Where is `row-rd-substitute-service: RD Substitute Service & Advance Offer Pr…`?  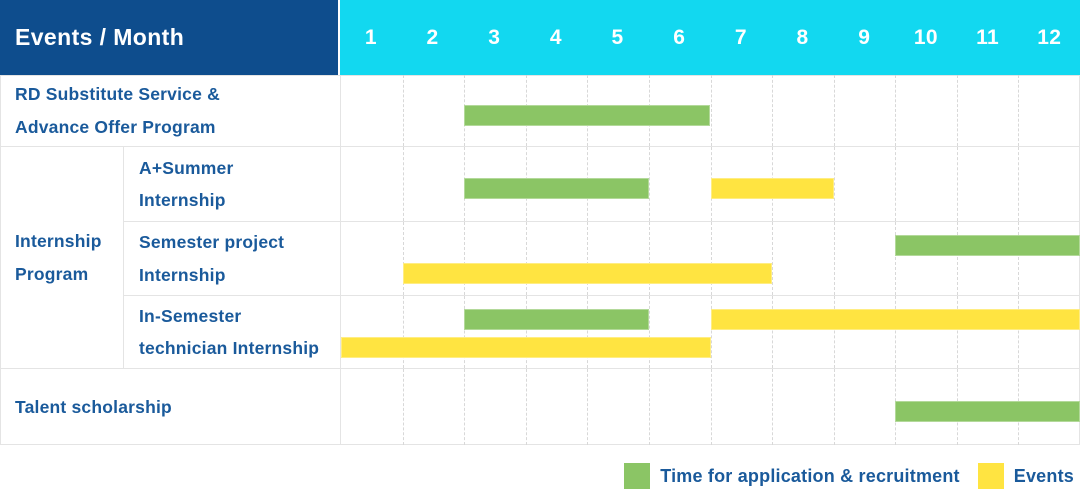 row-rd-substitute-service: RD Substitute Service & Advance Offer Pr… is located at coordinates (540, 110).